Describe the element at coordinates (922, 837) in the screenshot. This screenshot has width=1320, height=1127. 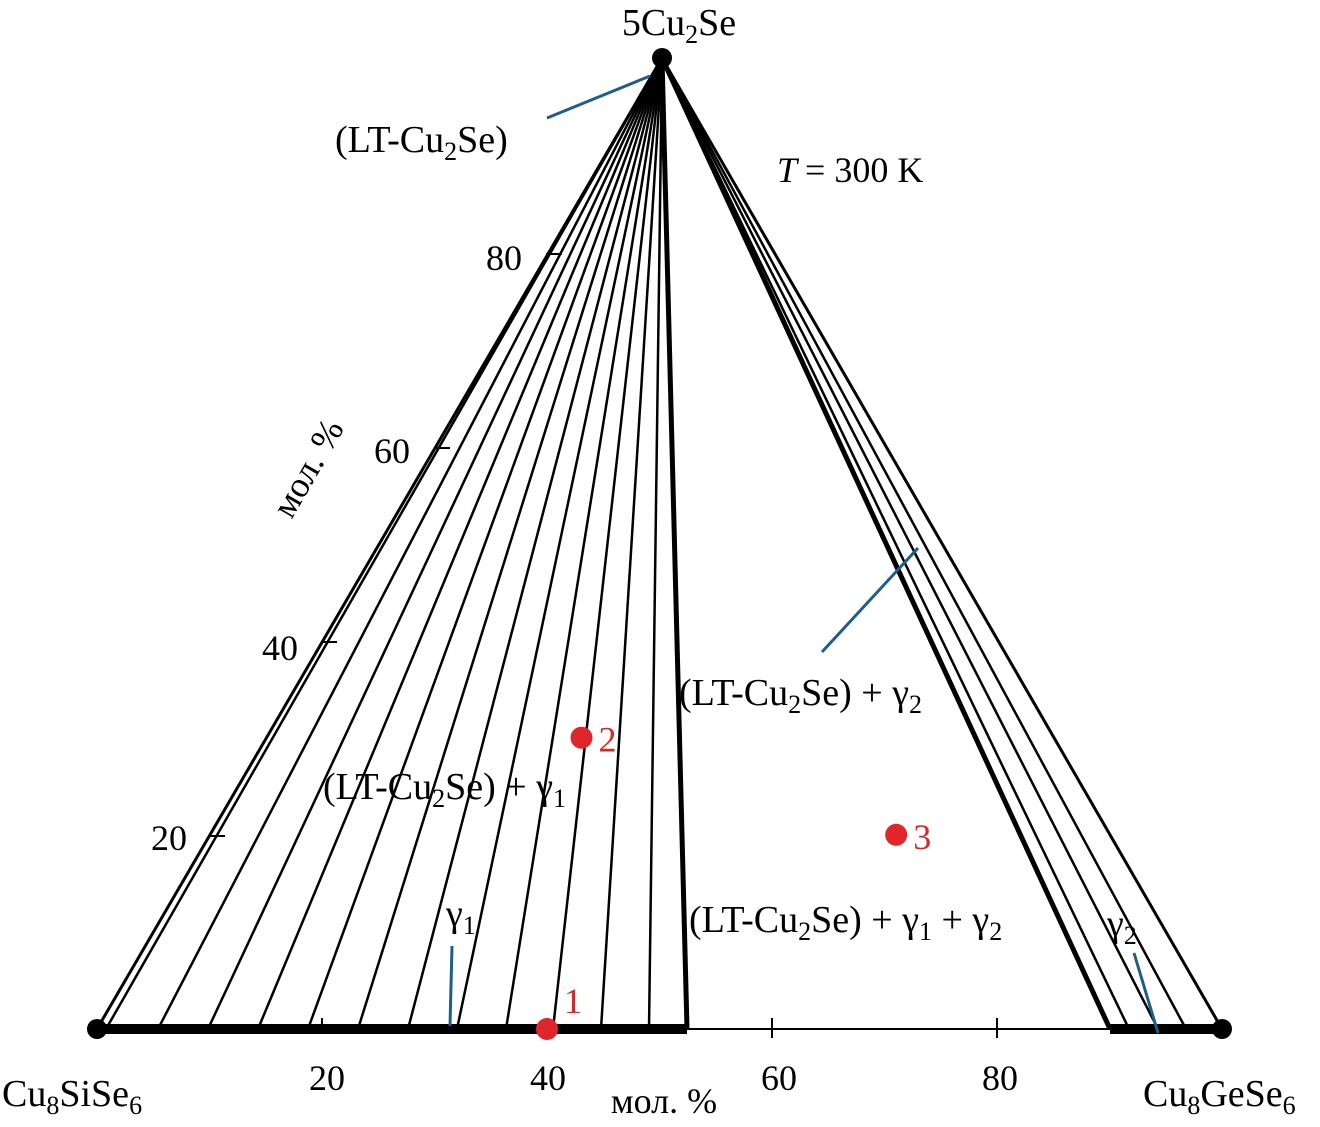
I see `sample-point-label-3: 3` at that location.